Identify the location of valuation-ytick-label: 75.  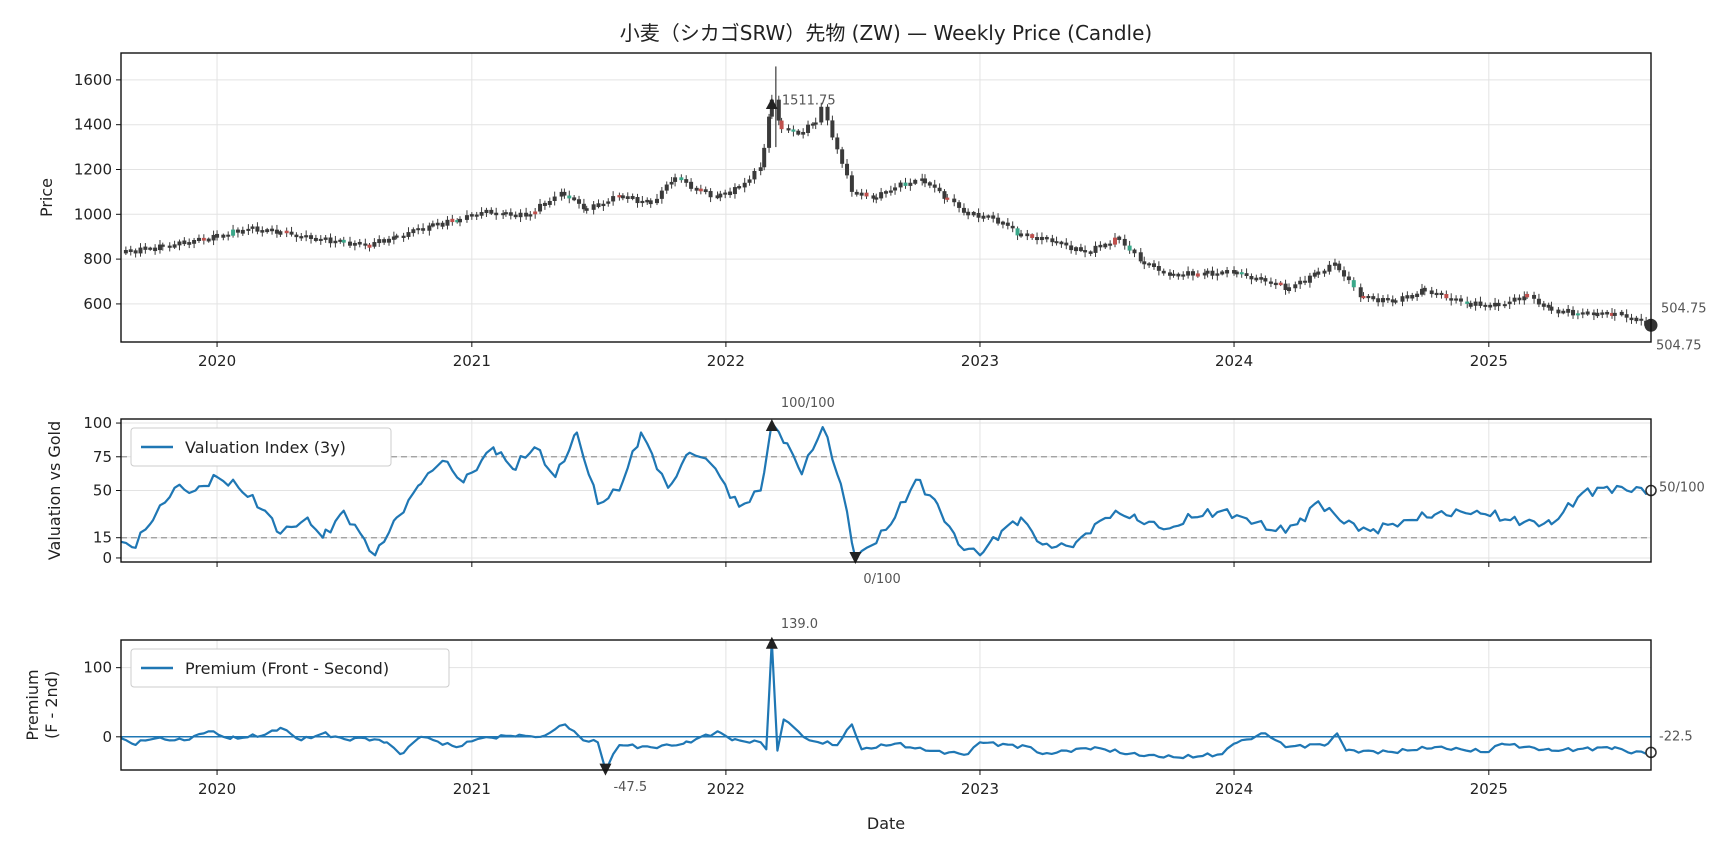
(102, 457).